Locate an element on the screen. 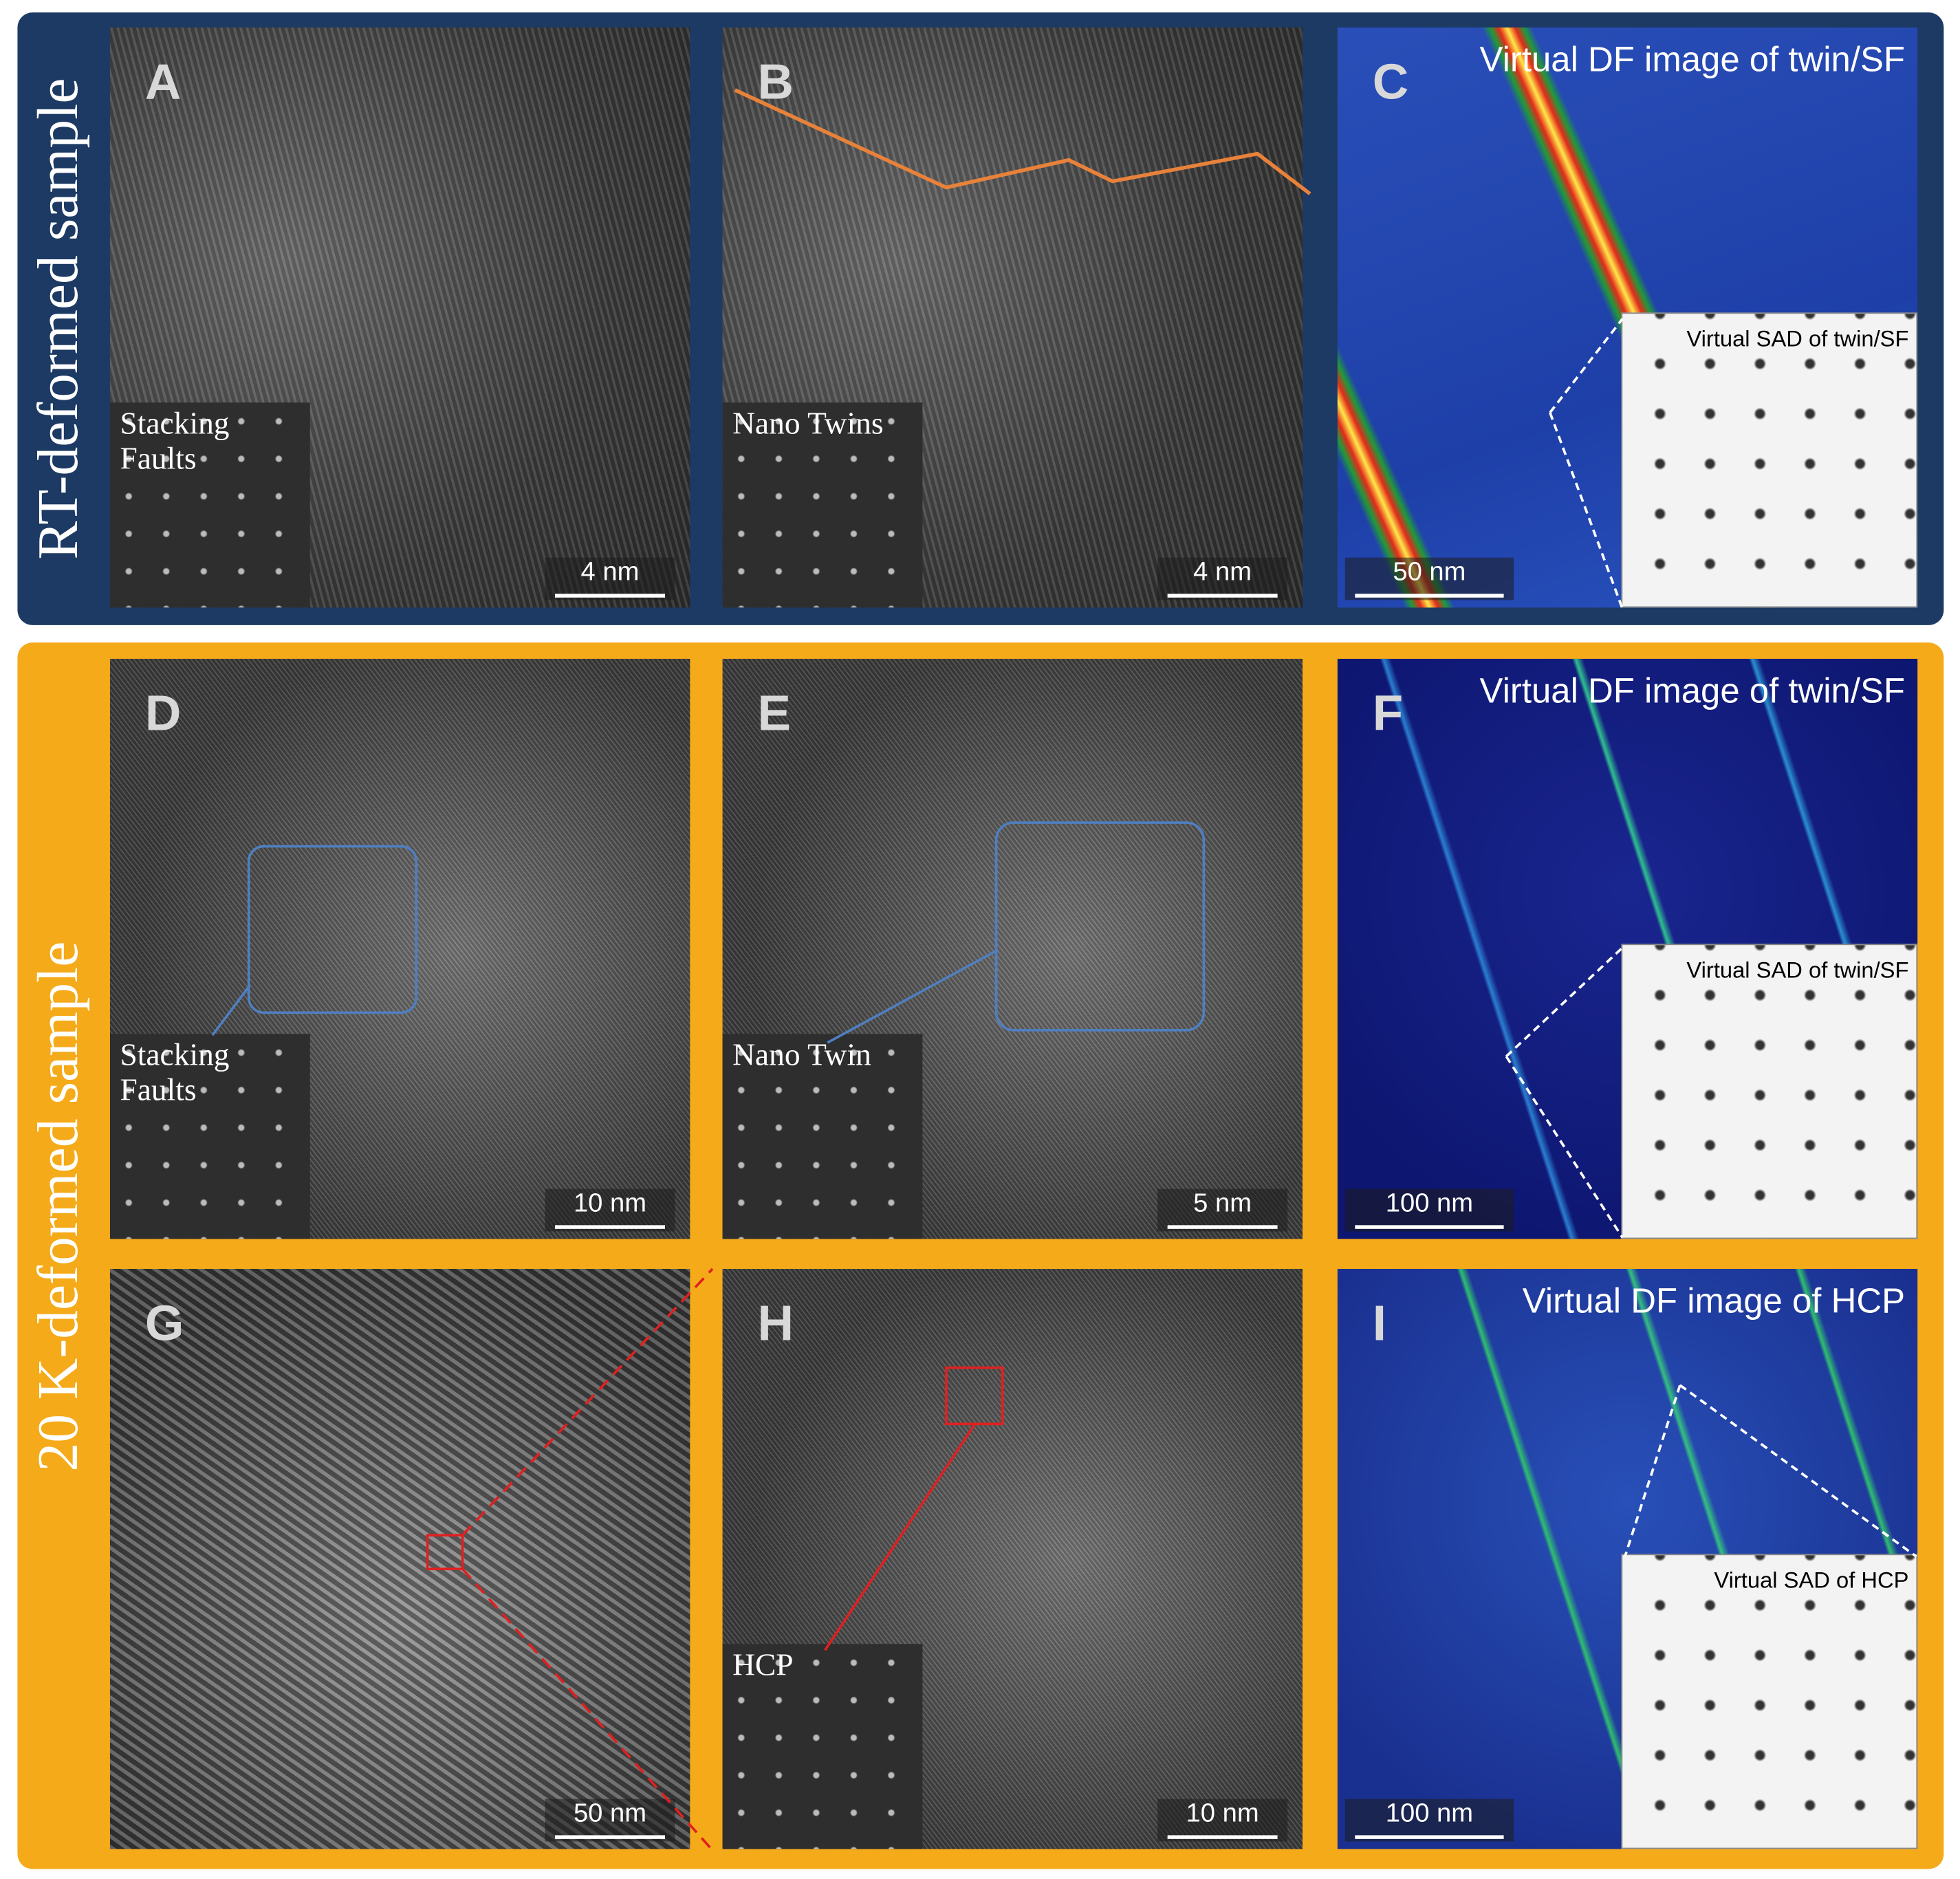  image-panel: G 50 nm is located at coordinates (399, 1558).